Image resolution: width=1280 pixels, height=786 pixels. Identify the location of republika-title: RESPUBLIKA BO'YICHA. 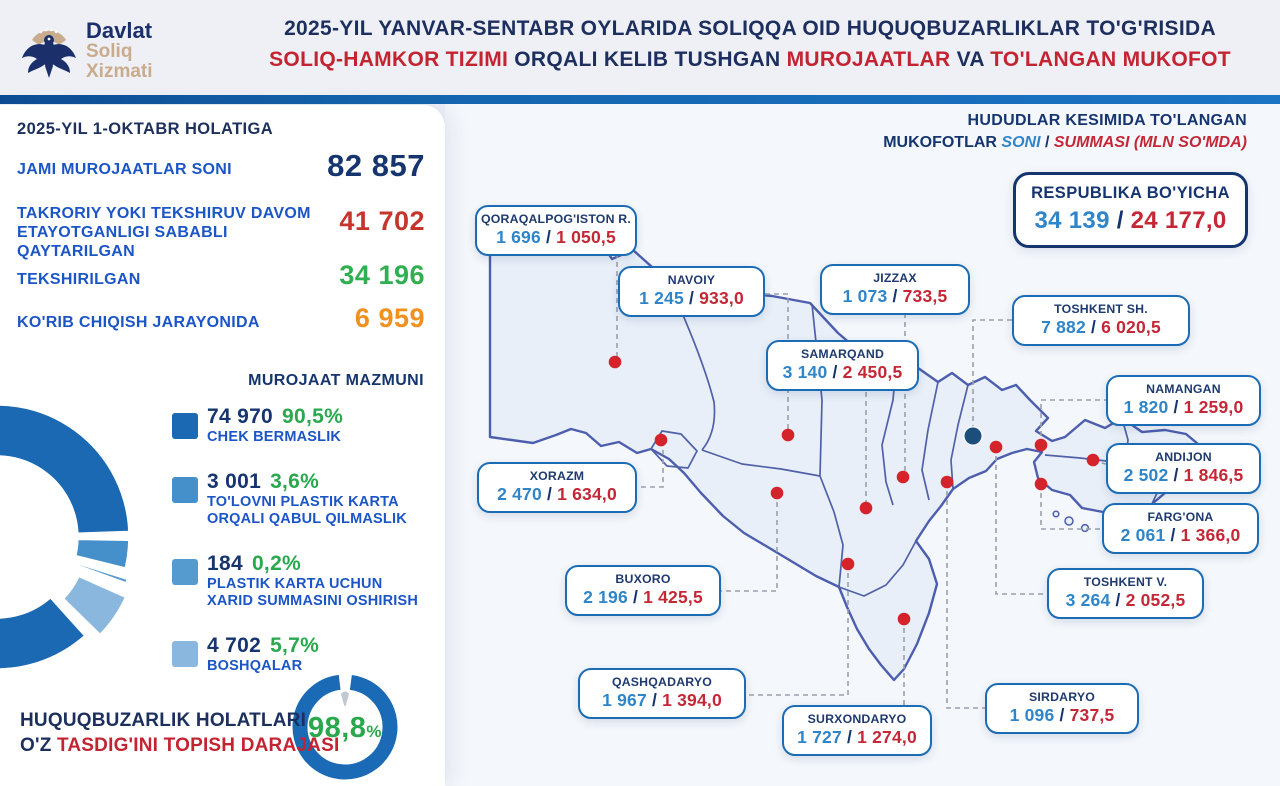
(1130, 193).